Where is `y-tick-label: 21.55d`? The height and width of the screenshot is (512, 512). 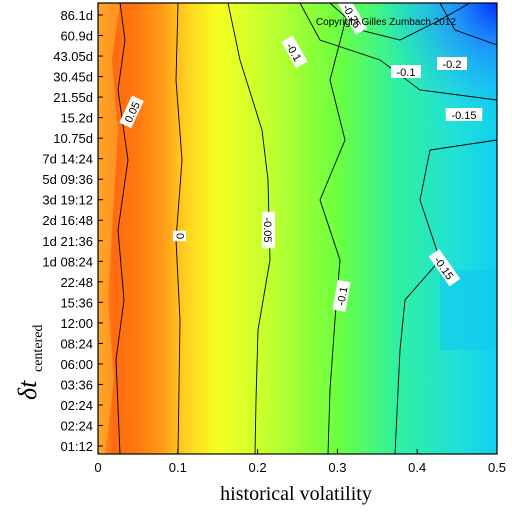 y-tick-label: 21.55d is located at coordinates (73, 97).